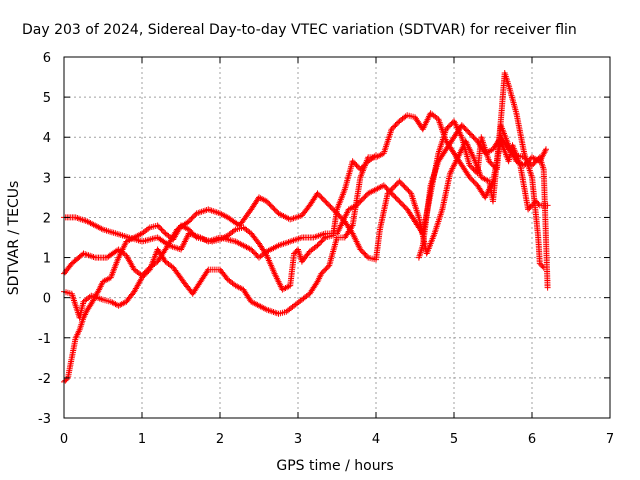  What do you see at coordinates (14, 238) in the screenshot?
I see `y-axis-label: SDTVAR / TECUs` at bounding box center [14, 238].